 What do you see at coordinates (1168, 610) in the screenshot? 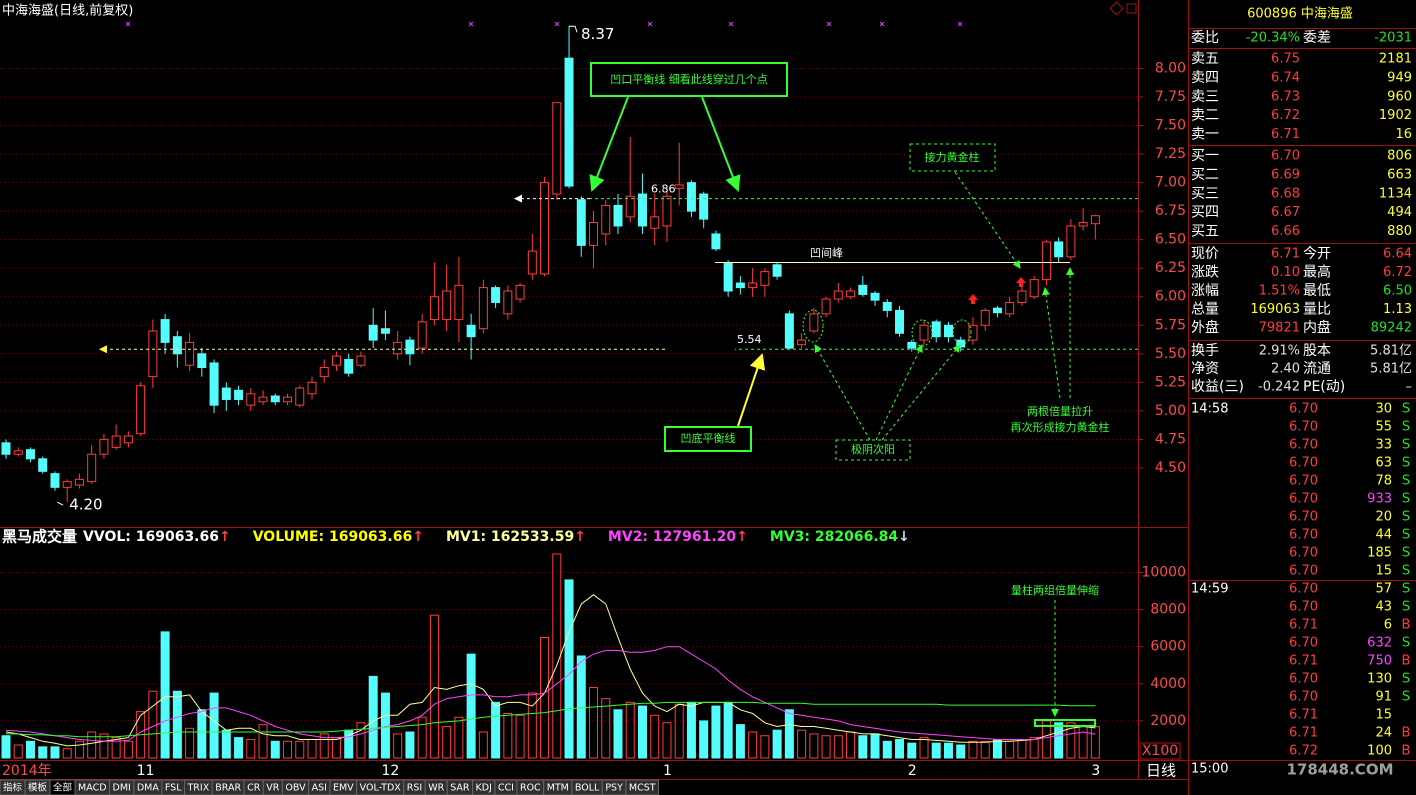
I see `y-tick-label: 8000` at bounding box center [1168, 610].